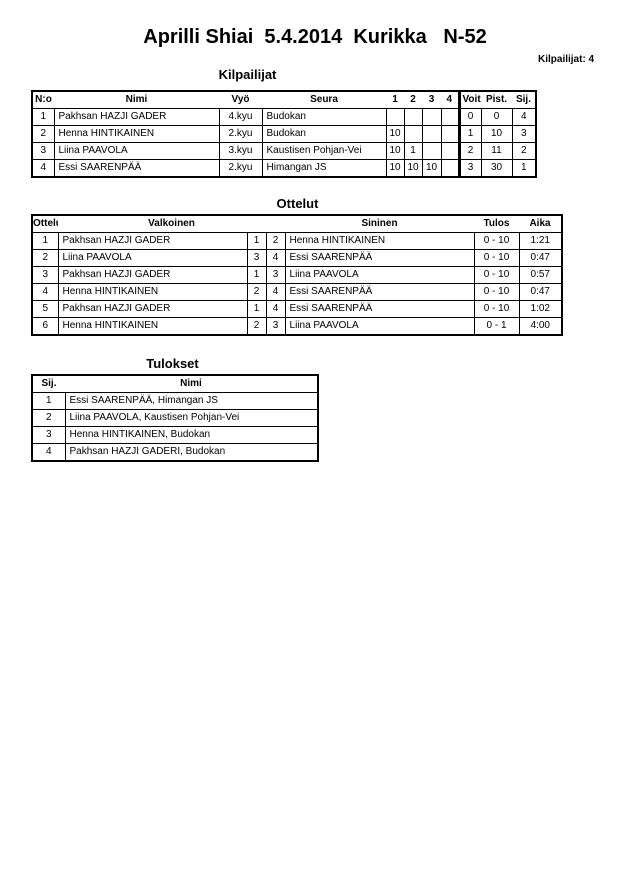  I want to click on competitor-belt: 4.kyu, so click(240, 117).